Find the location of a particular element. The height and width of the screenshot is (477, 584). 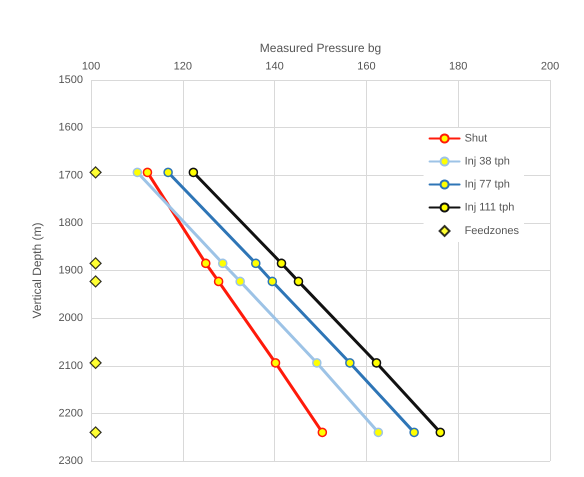

x-tick-label: 100 is located at coordinates (91, 66).